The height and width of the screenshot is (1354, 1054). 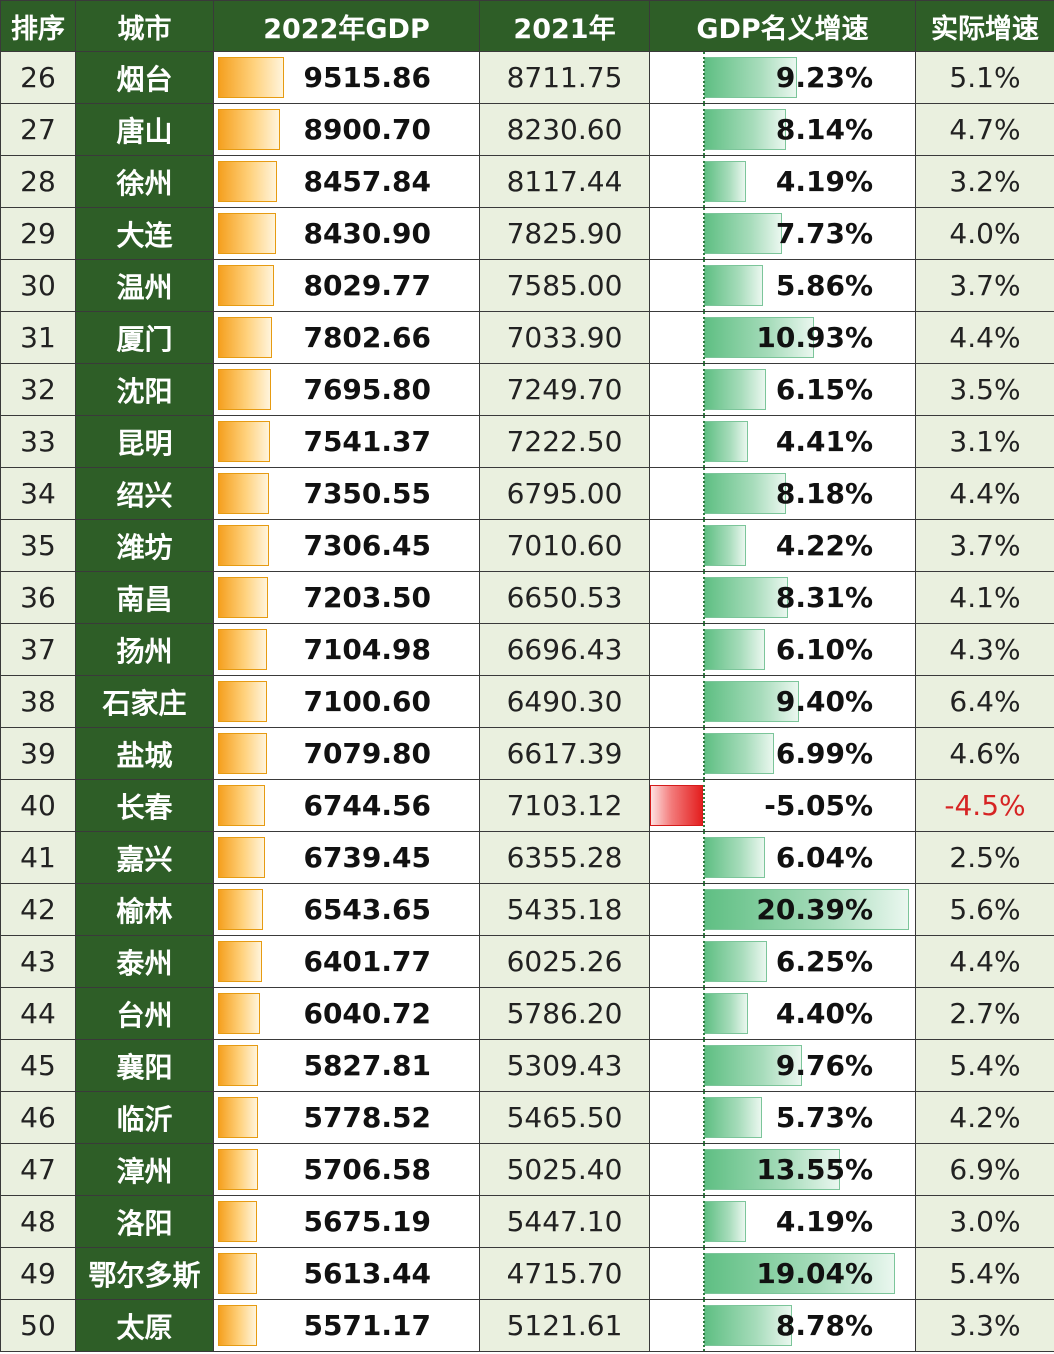 What do you see at coordinates (782, 1325) in the screenshot?
I see `nominal-growth-cell: 8.78%` at bounding box center [782, 1325].